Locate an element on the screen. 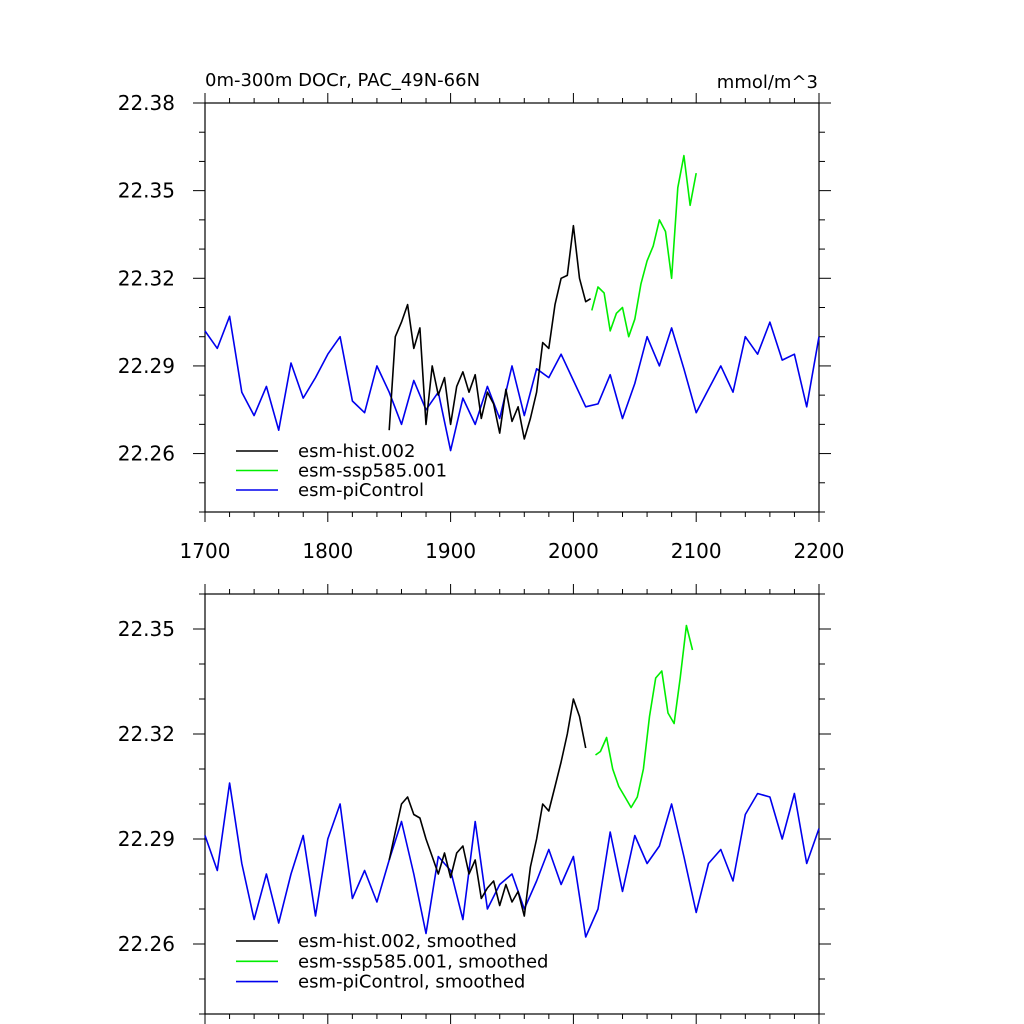  x-tick-label: 2000 is located at coordinates (573, 551).